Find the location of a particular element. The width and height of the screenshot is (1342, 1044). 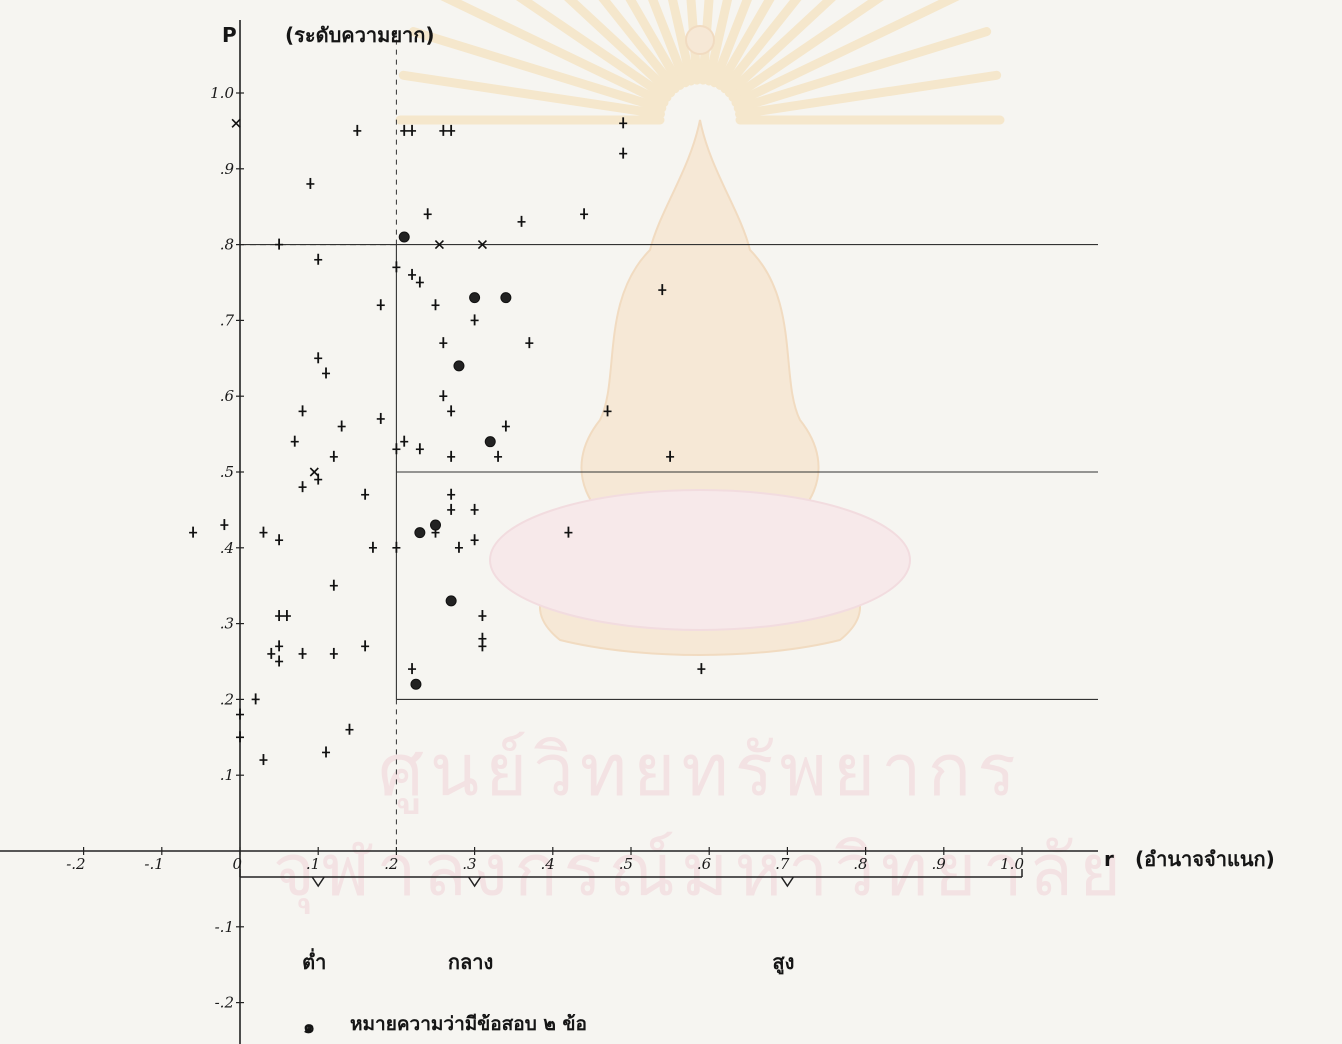

seal-rays is located at coordinates (700, 62).